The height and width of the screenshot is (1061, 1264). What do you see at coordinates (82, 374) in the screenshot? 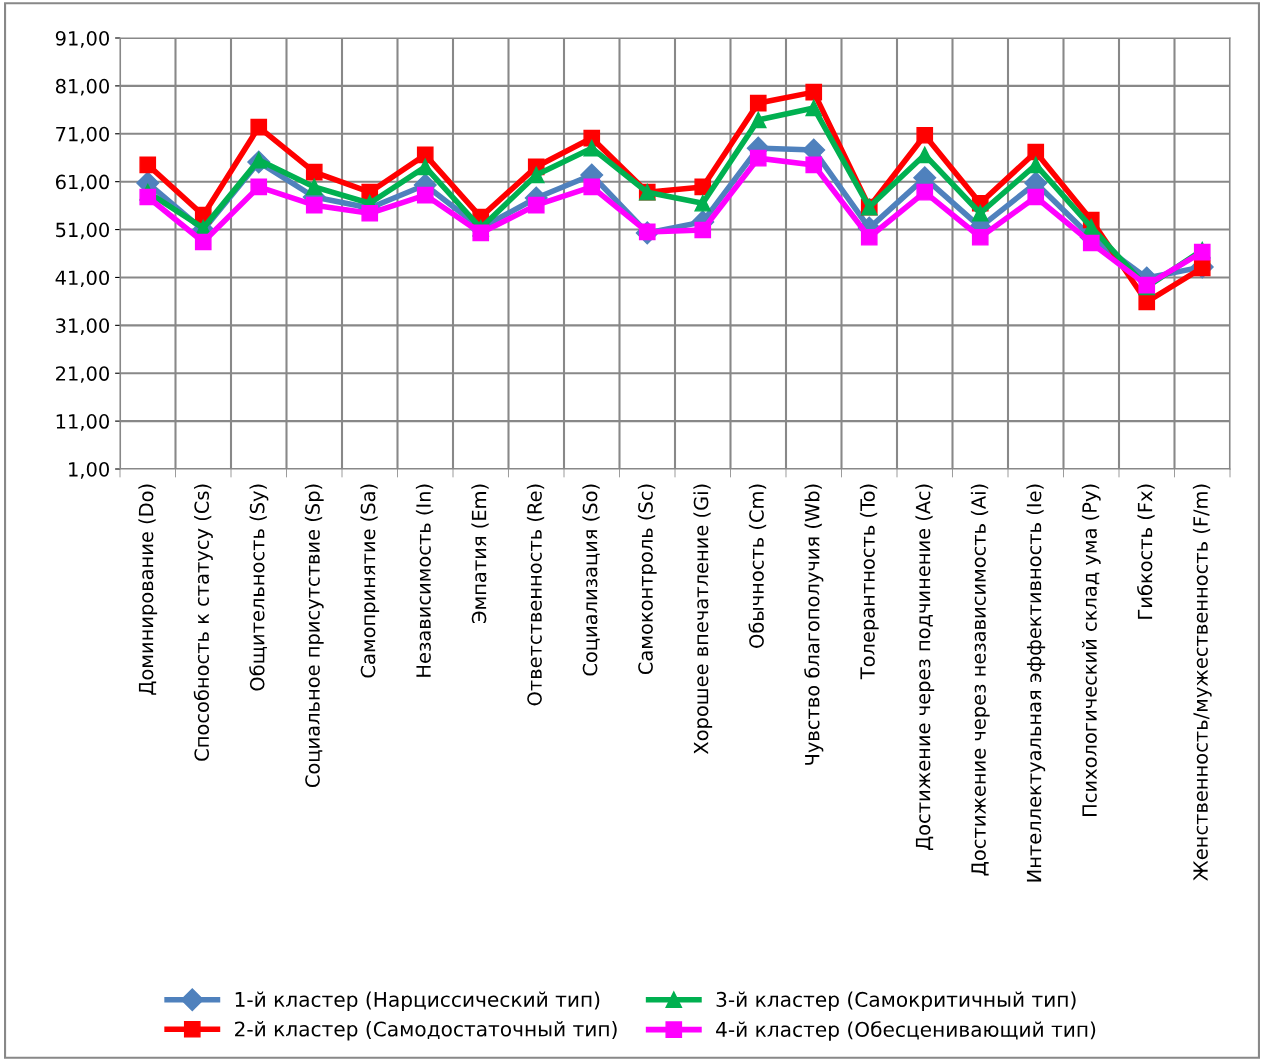
I see `y-tick-label: 21,00` at bounding box center [82, 374].